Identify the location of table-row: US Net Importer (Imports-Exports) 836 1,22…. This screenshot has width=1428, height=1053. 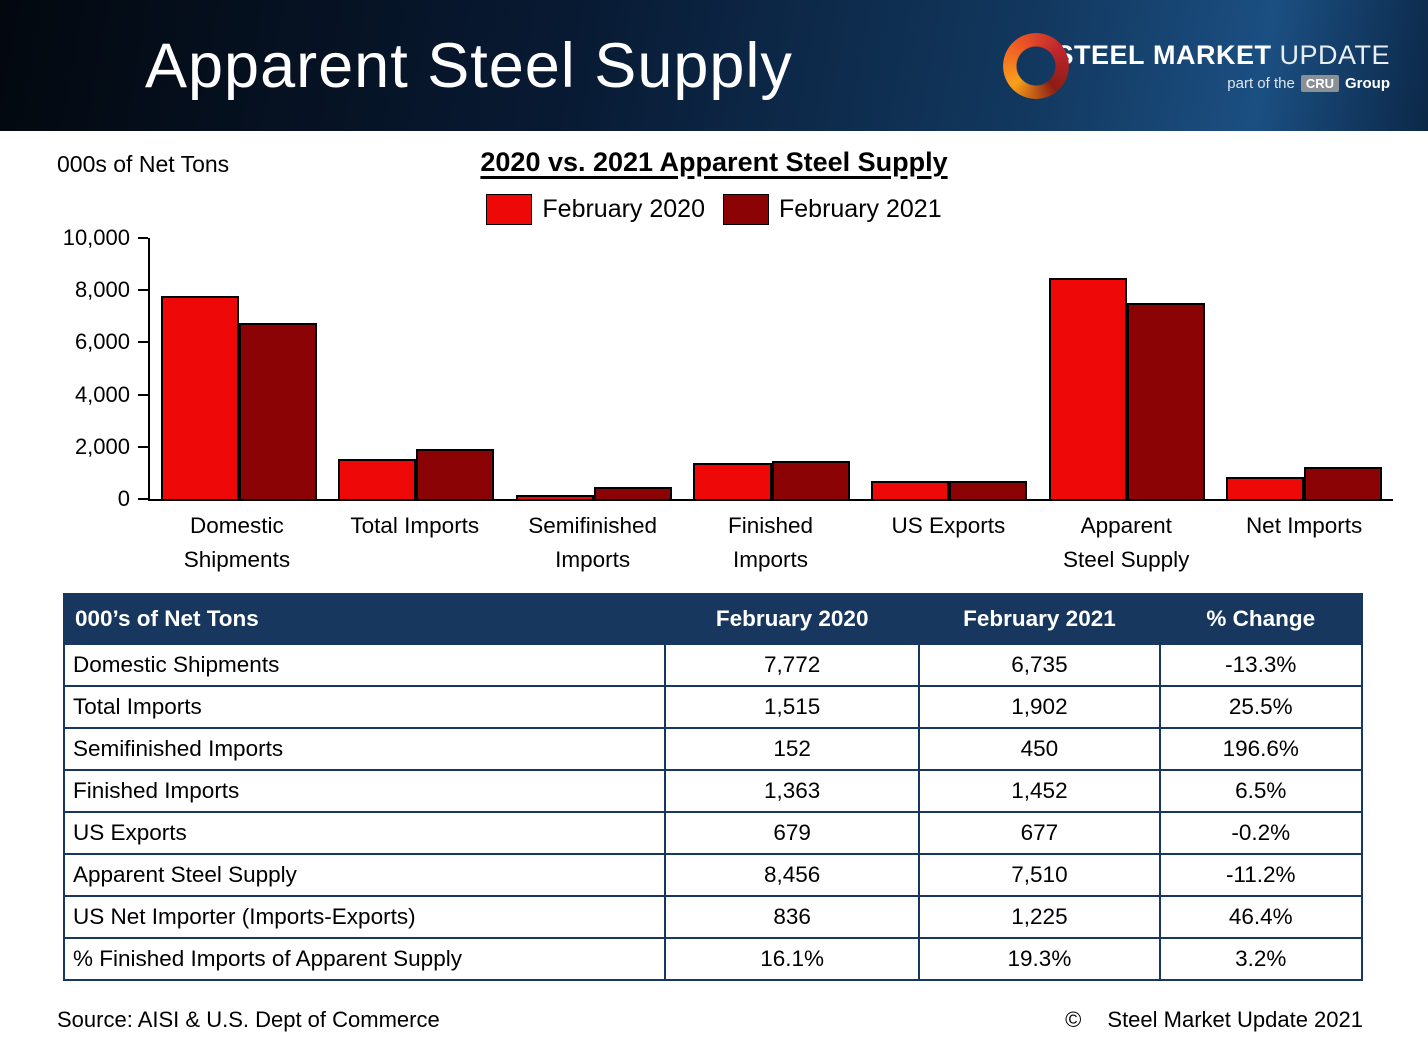
(713, 916).